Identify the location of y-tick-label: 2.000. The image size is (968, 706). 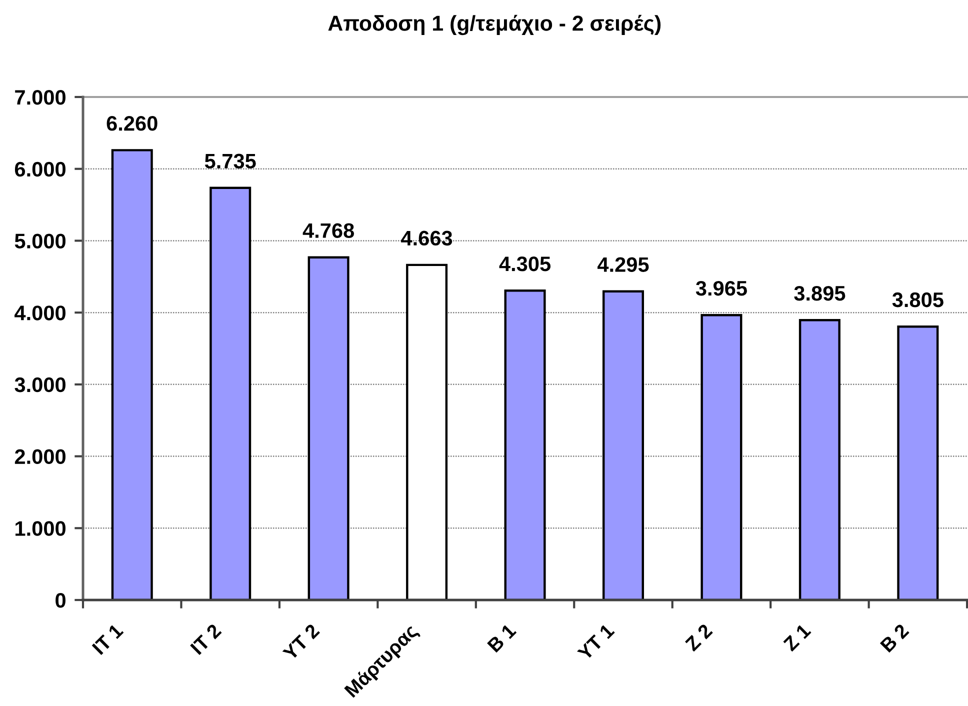
(40, 456).